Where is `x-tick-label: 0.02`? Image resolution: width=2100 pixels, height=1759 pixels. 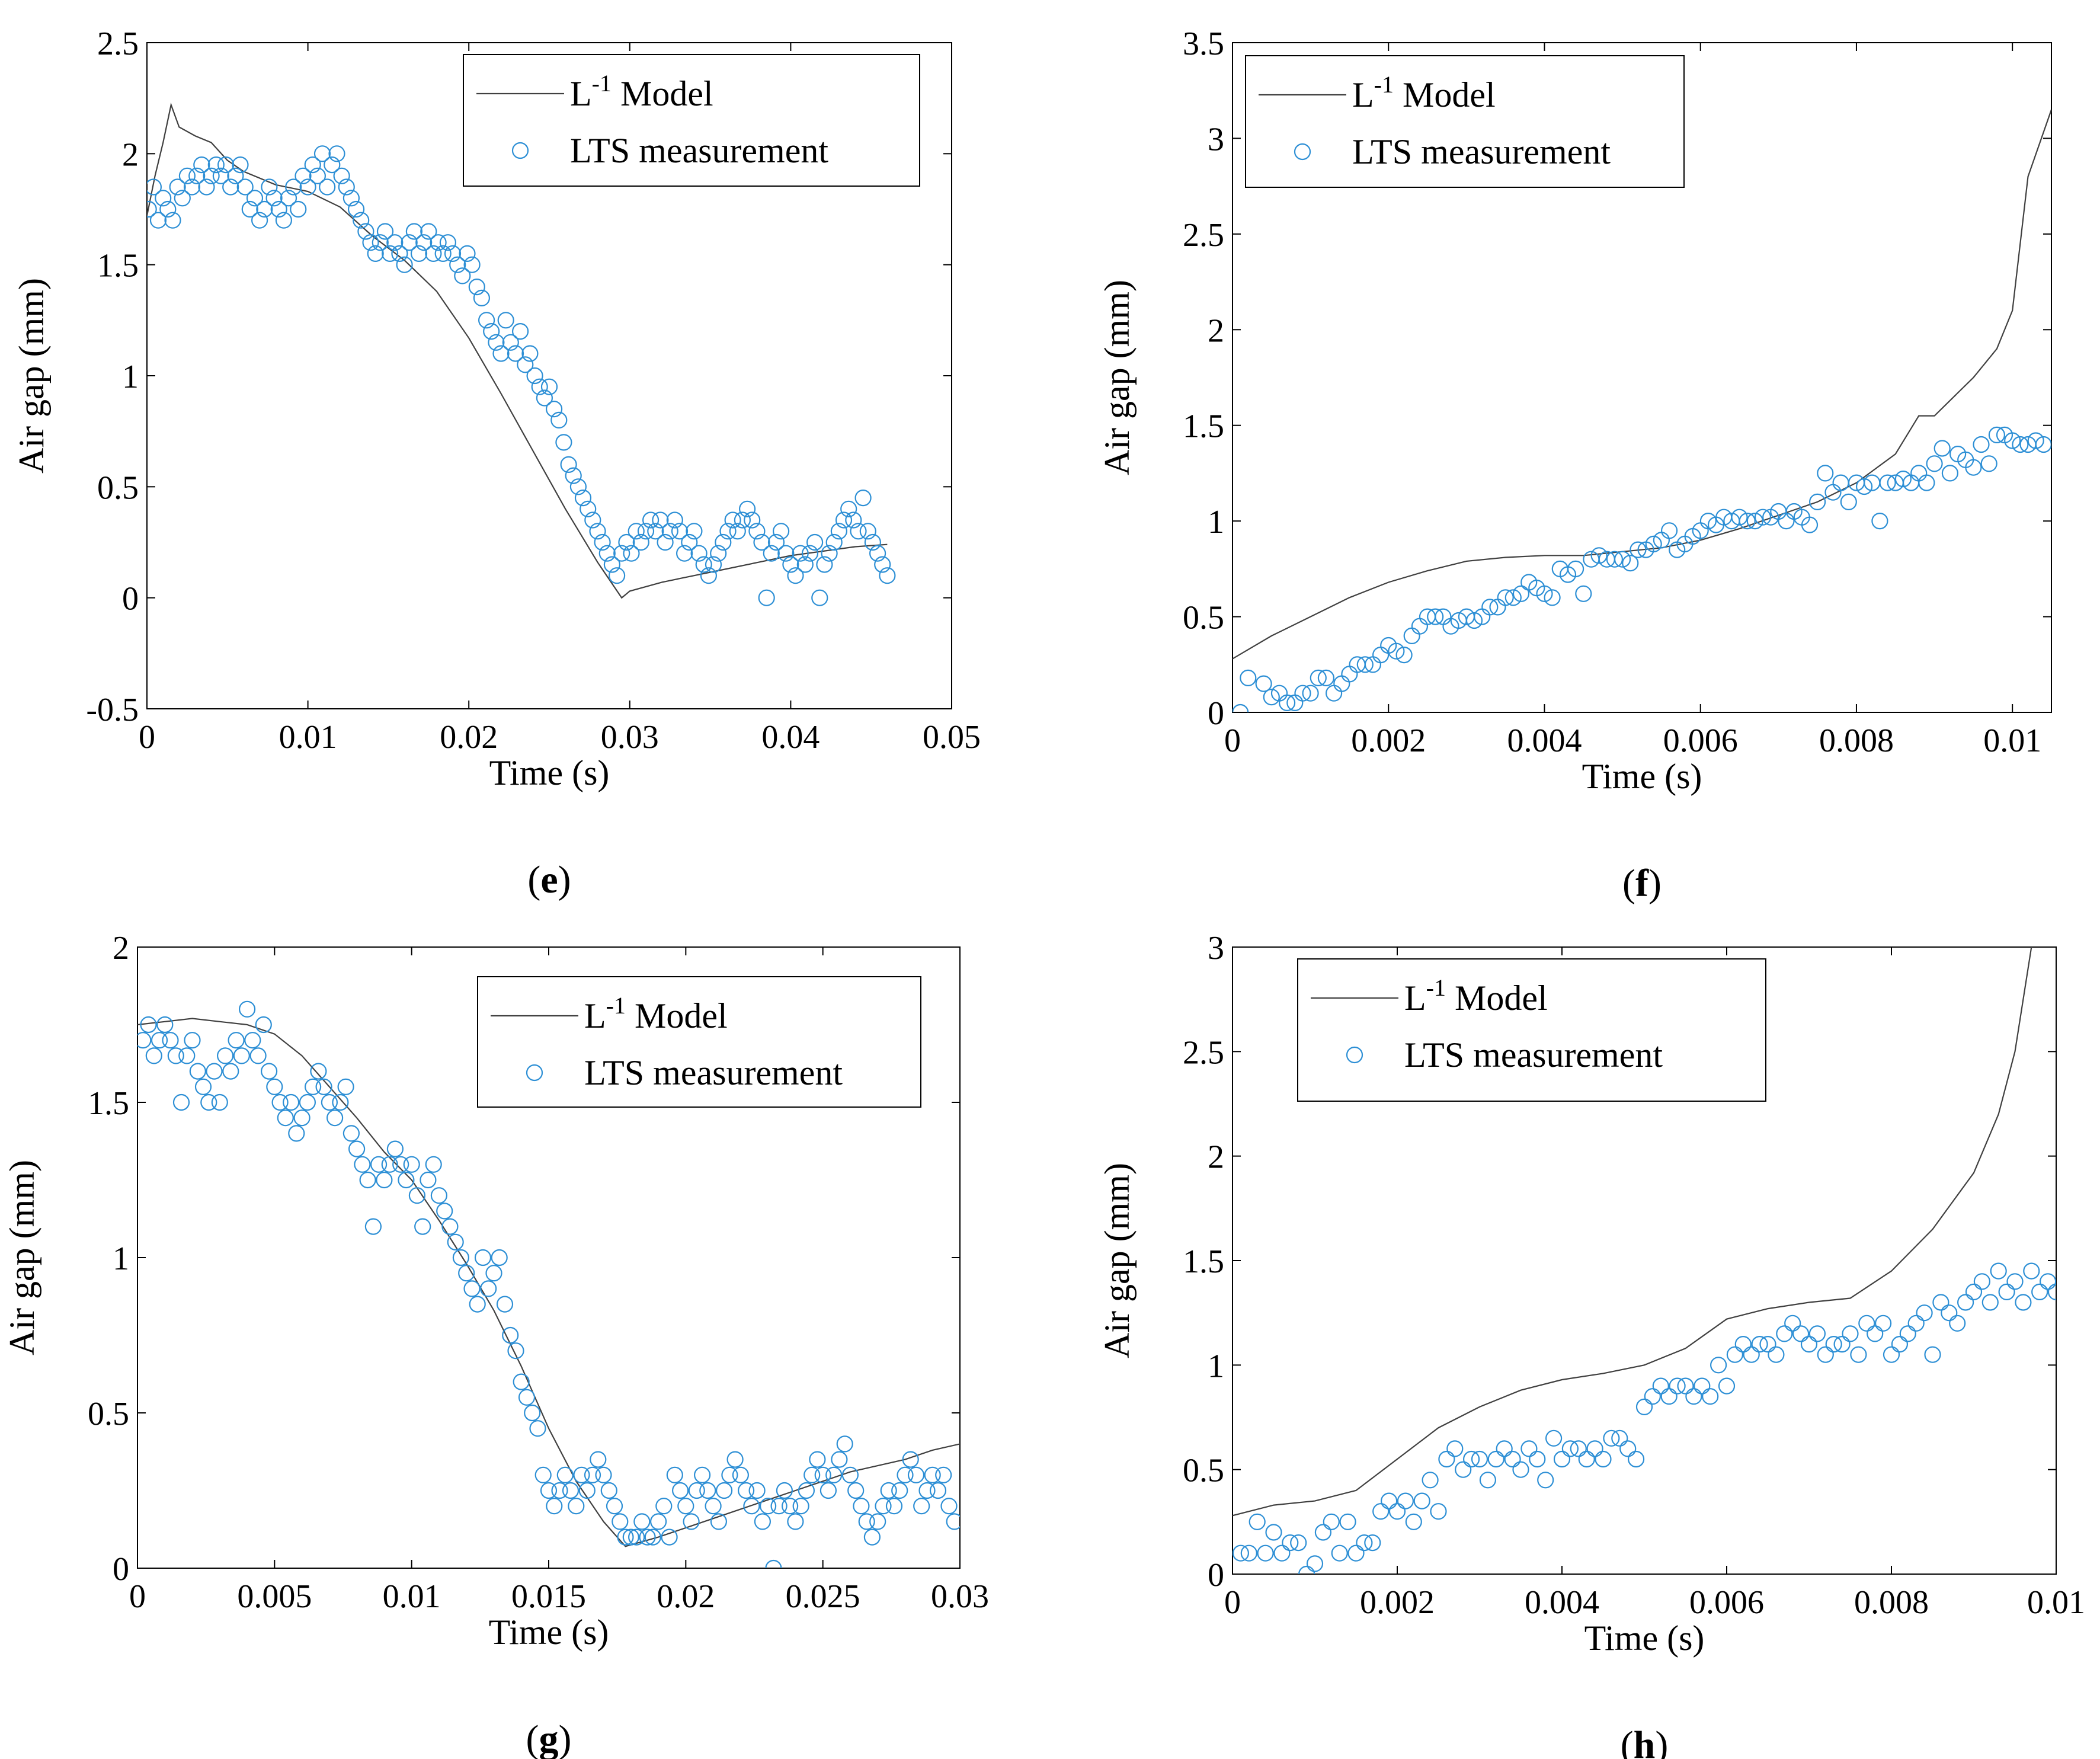
x-tick-label: 0.02 is located at coordinates (469, 737).